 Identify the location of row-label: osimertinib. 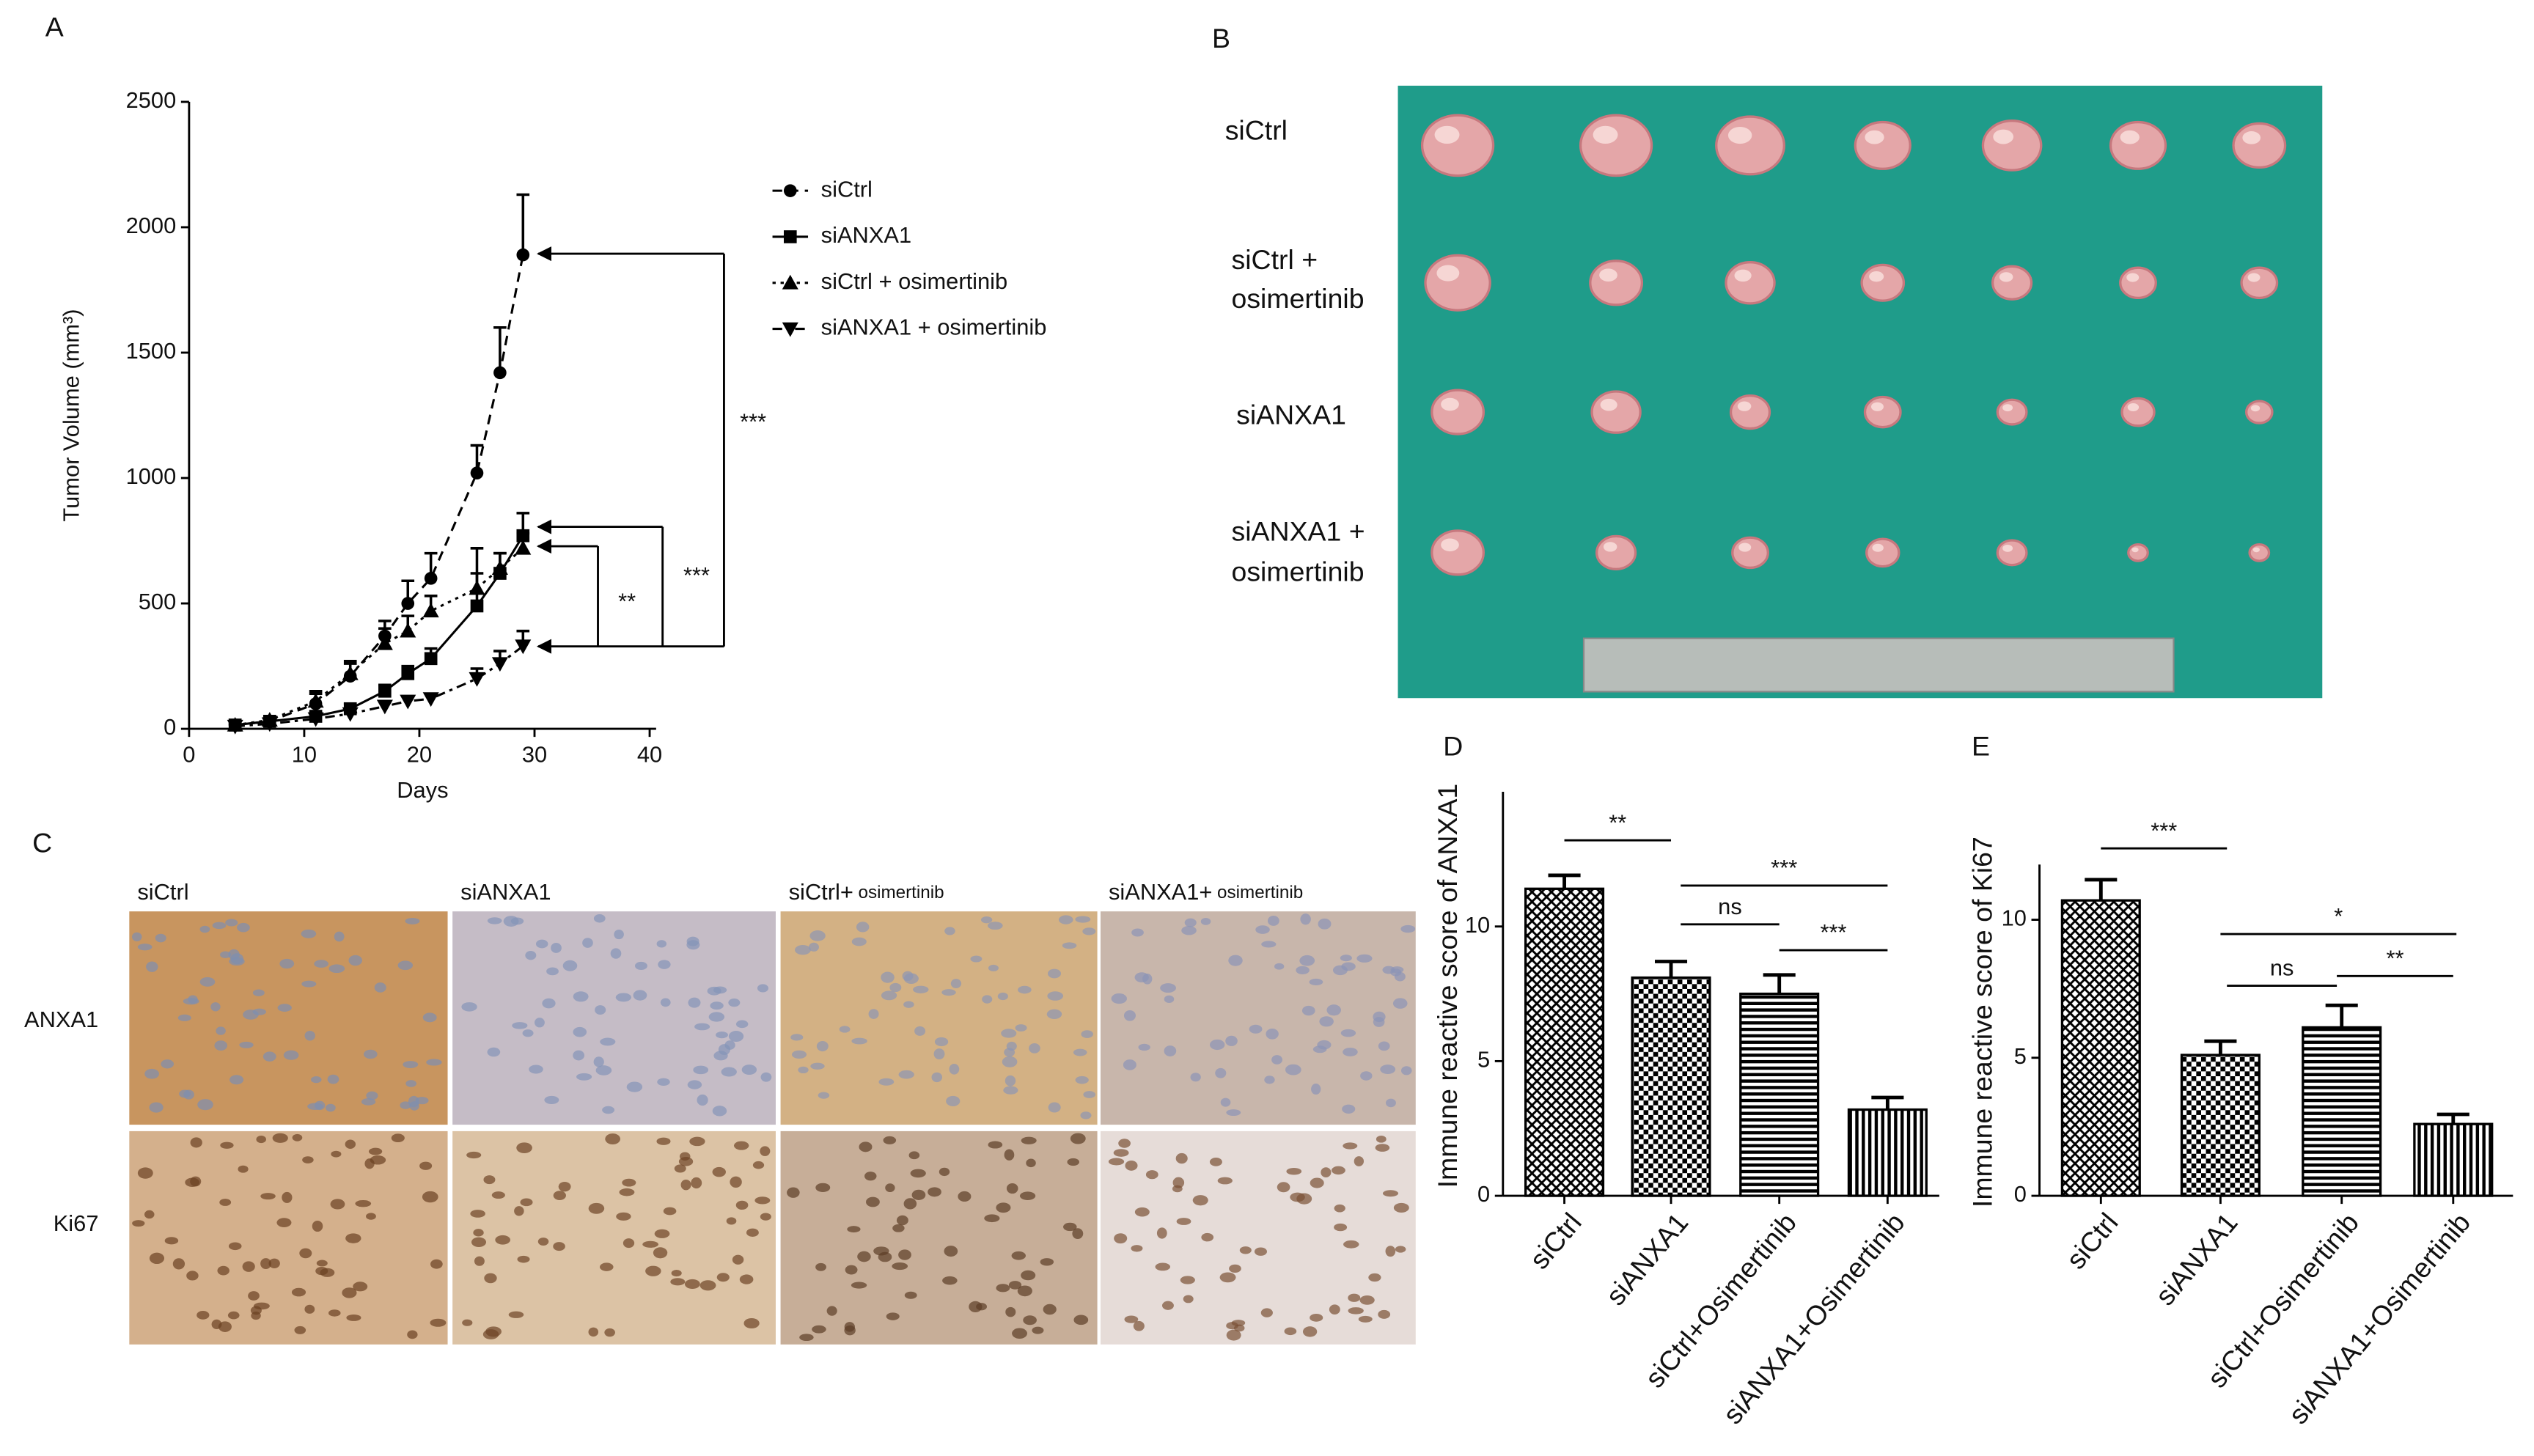
(1298, 571).